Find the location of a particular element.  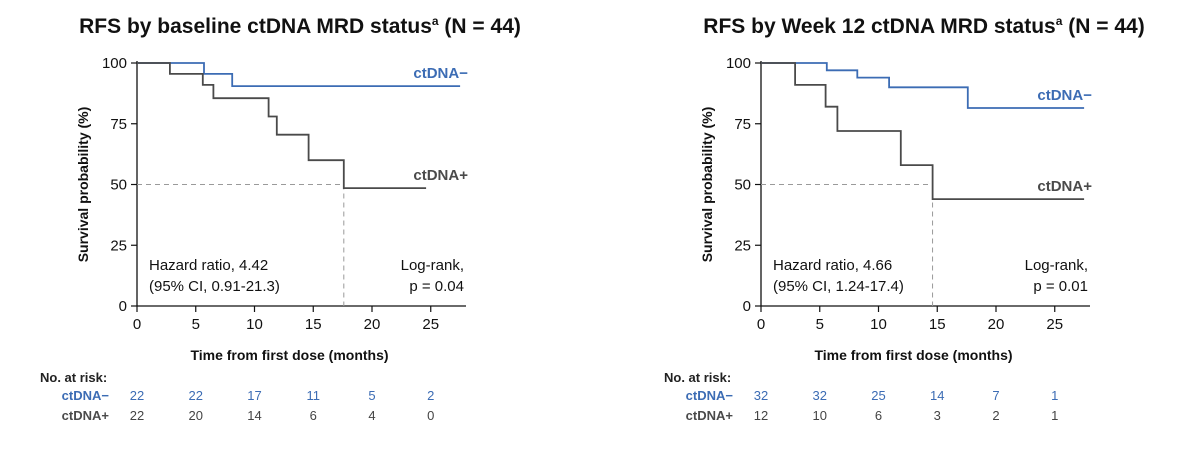

risk-count: 25 is located at coordinates (878, 395).